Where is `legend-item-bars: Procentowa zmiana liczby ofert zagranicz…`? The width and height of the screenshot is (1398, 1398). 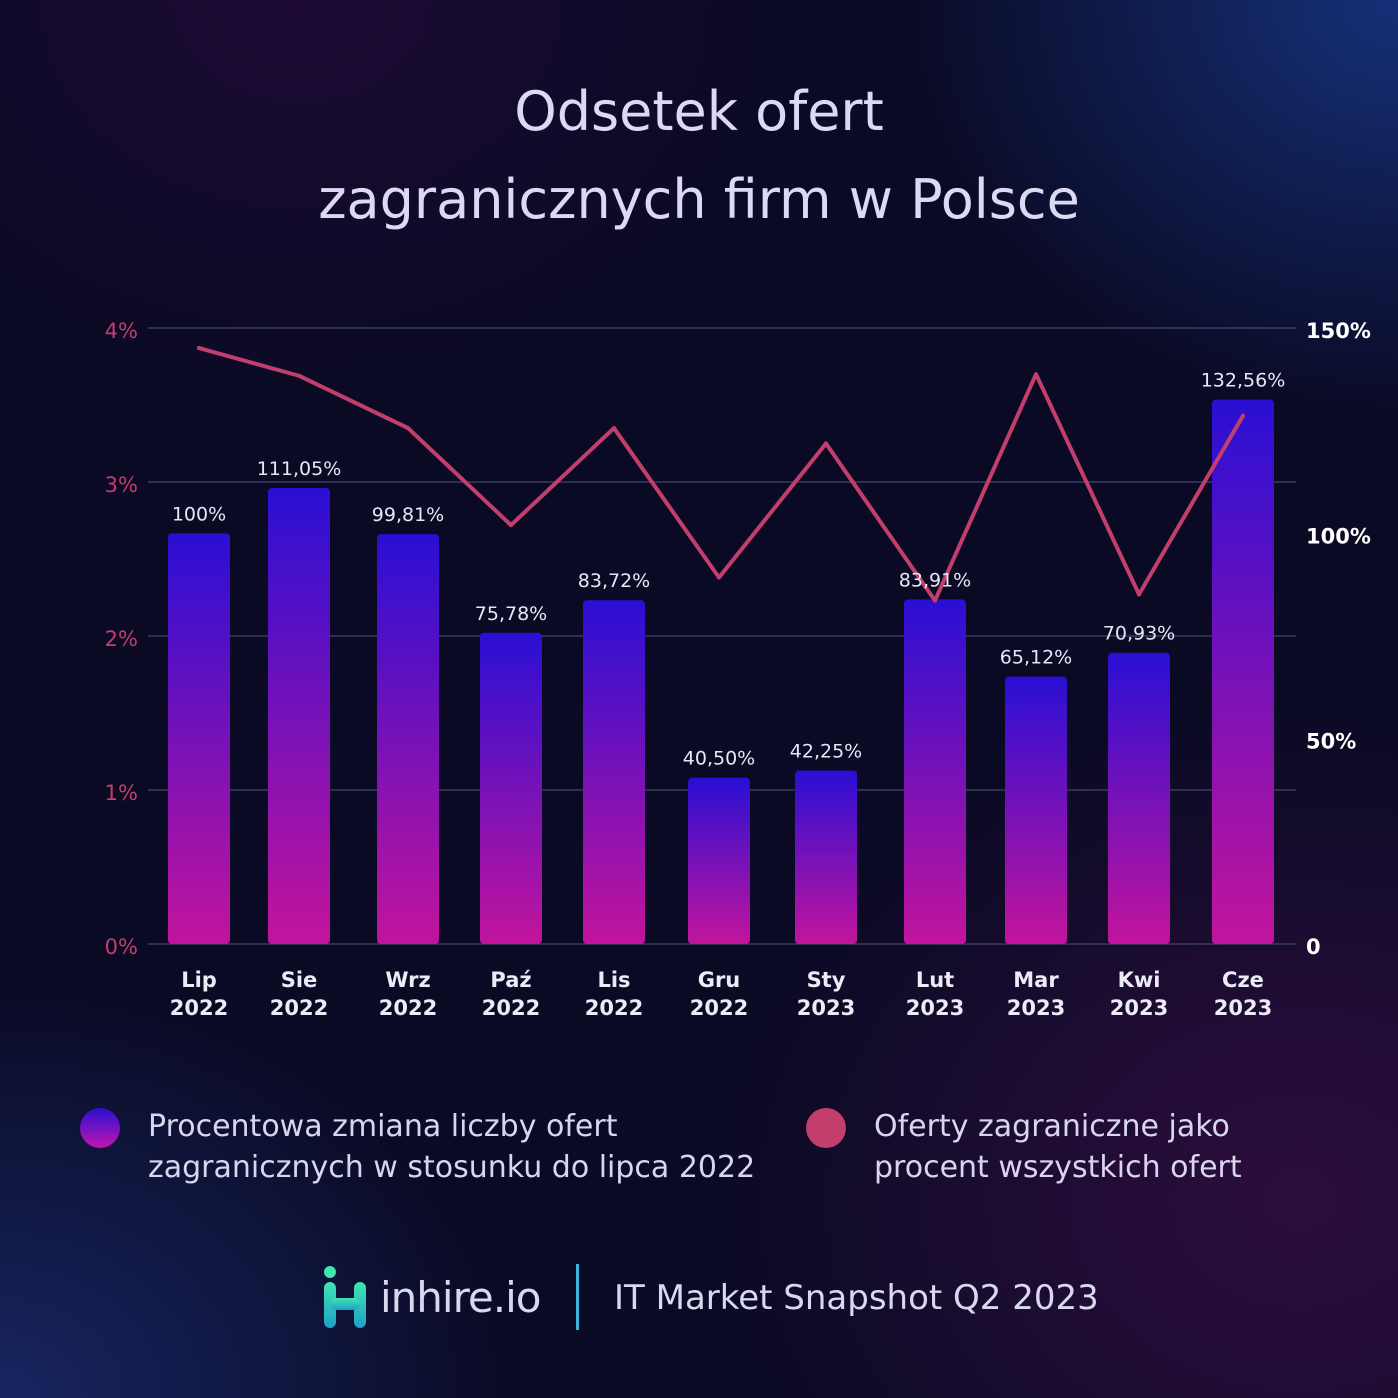
legend-item-bars: Procentowa zmiana liczby ofert zagranicz… is located at coordinates (434, 1147).